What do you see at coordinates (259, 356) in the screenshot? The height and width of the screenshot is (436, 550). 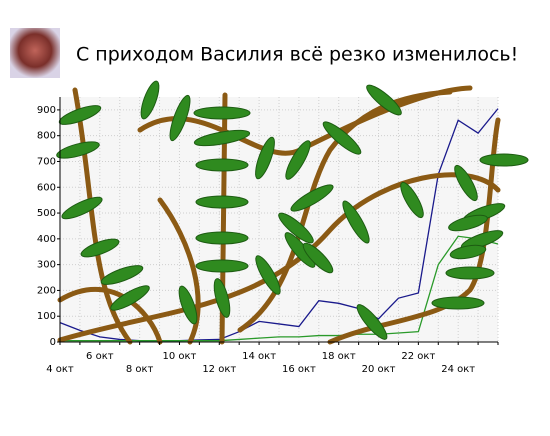 I see `x-tick-label: 14 окт` at bounding box center [259, 356].